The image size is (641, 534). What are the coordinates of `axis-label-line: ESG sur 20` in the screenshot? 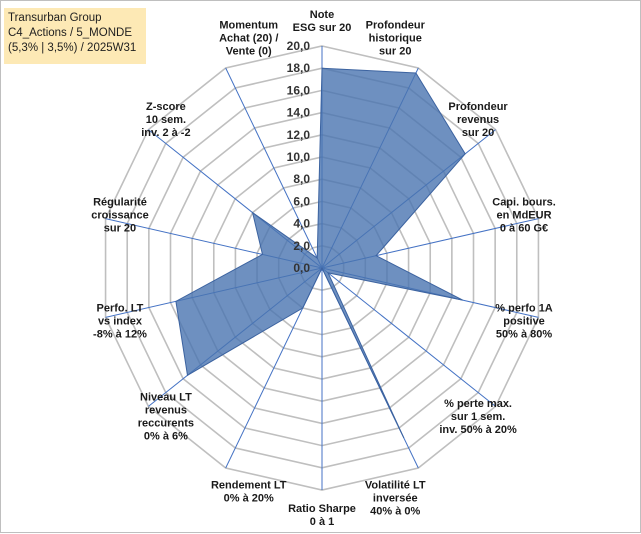 It's located at (322, 28).